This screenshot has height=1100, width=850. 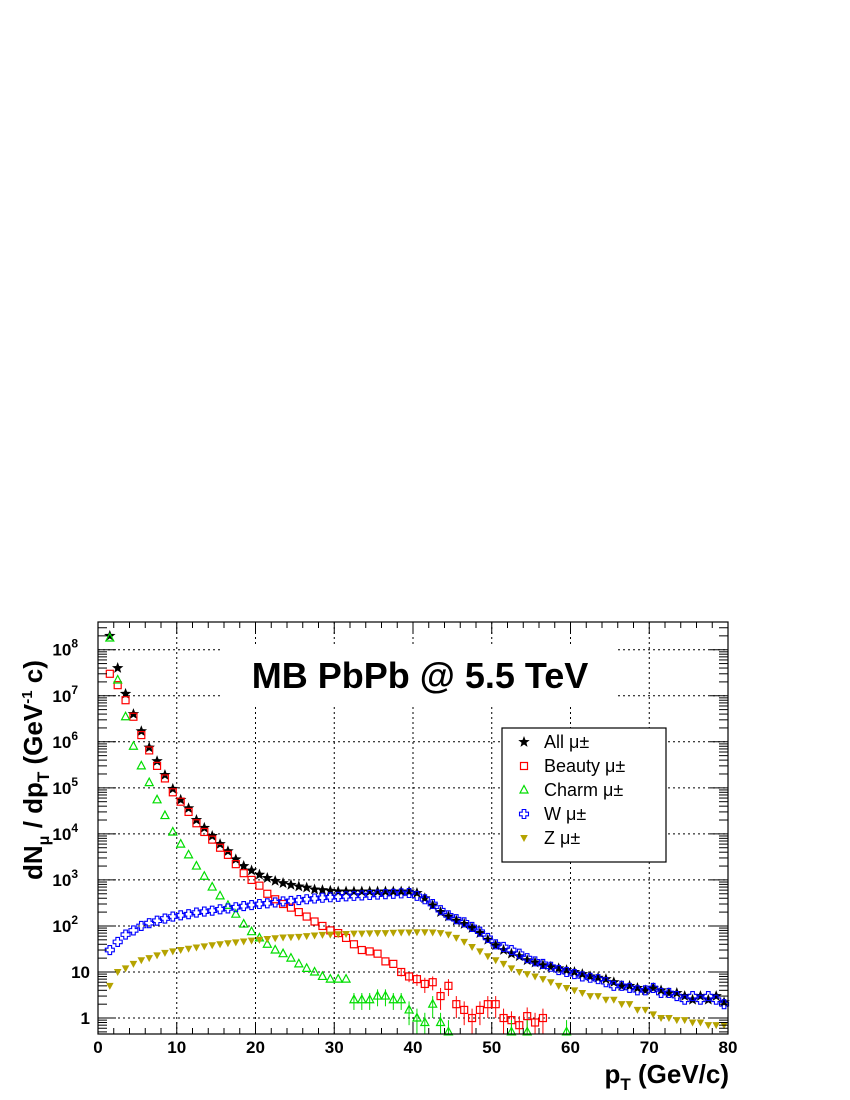 What do you see at coordinates (65, 648) in the screenshot?
I see `y-tick-label: 10⁸` at bounding box center [65, 648].